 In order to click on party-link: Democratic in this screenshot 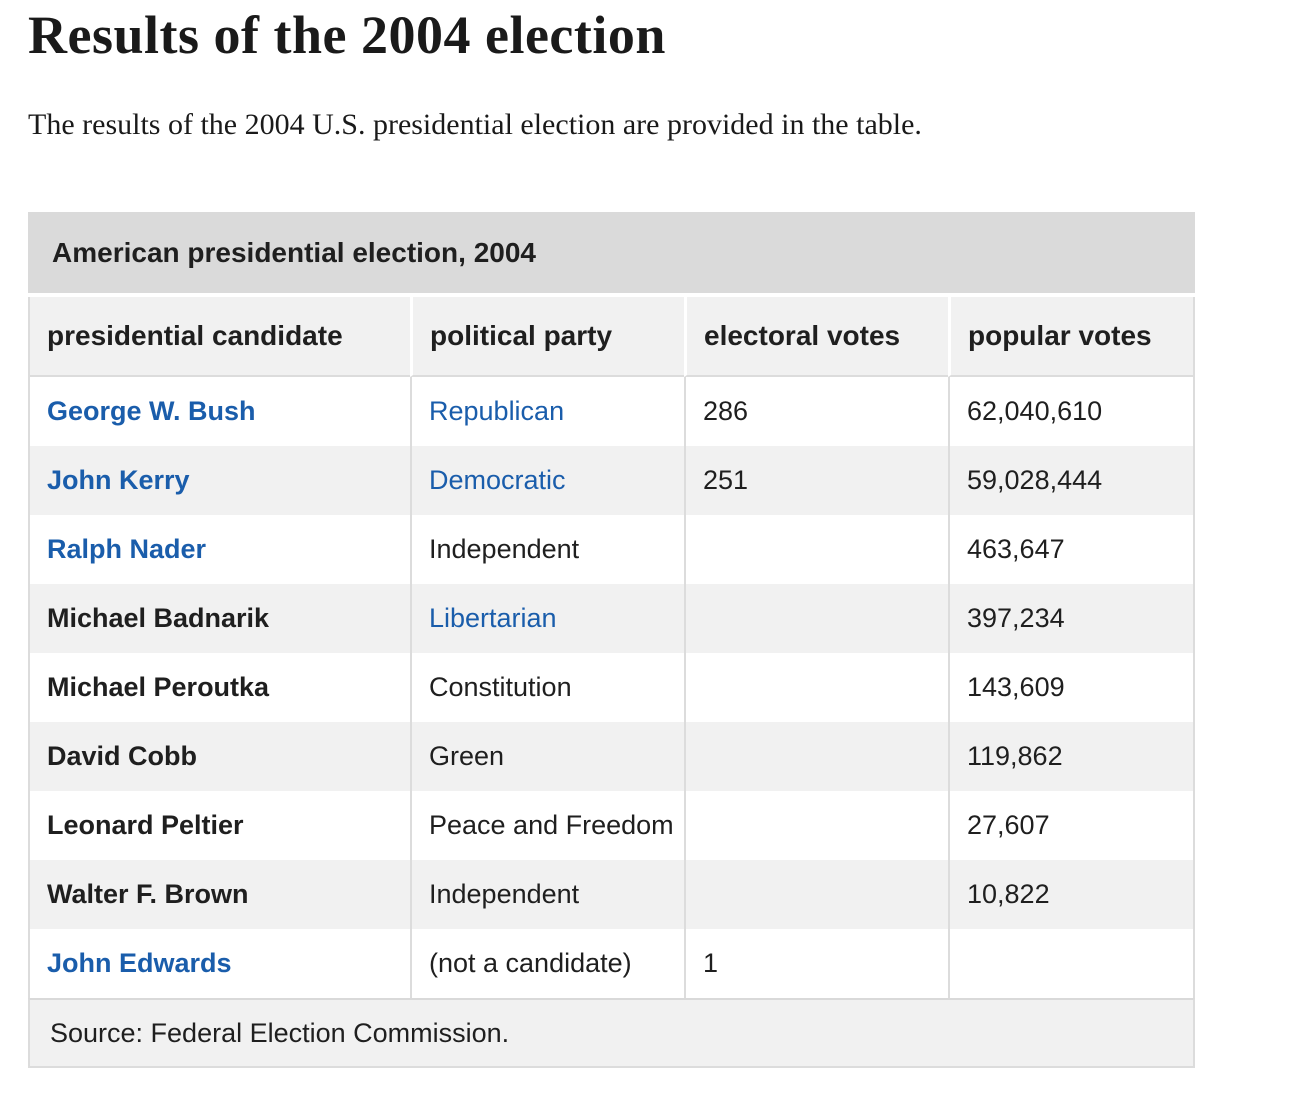, I will do `click(497, 480)`.